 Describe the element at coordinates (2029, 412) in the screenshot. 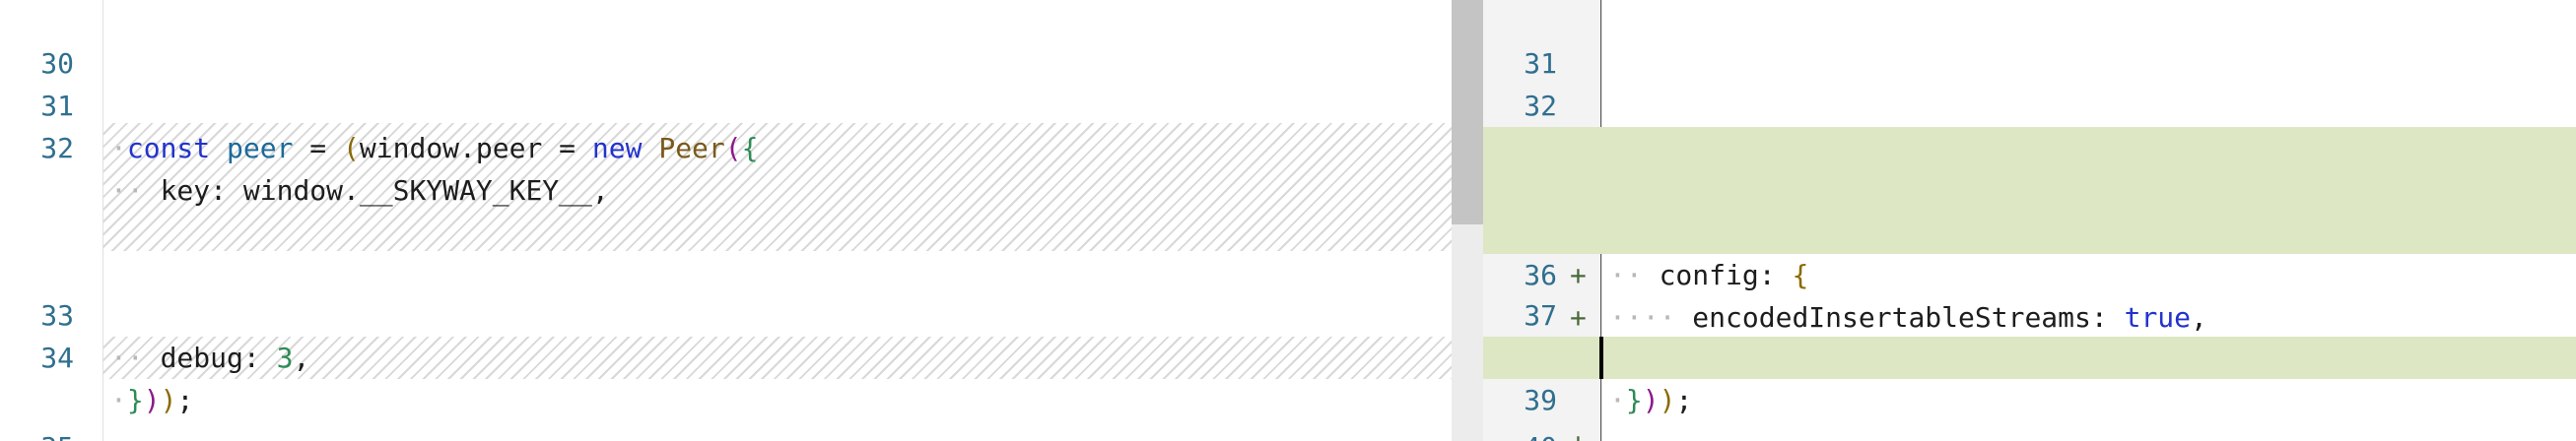

I see `code-line: 40` at that location.